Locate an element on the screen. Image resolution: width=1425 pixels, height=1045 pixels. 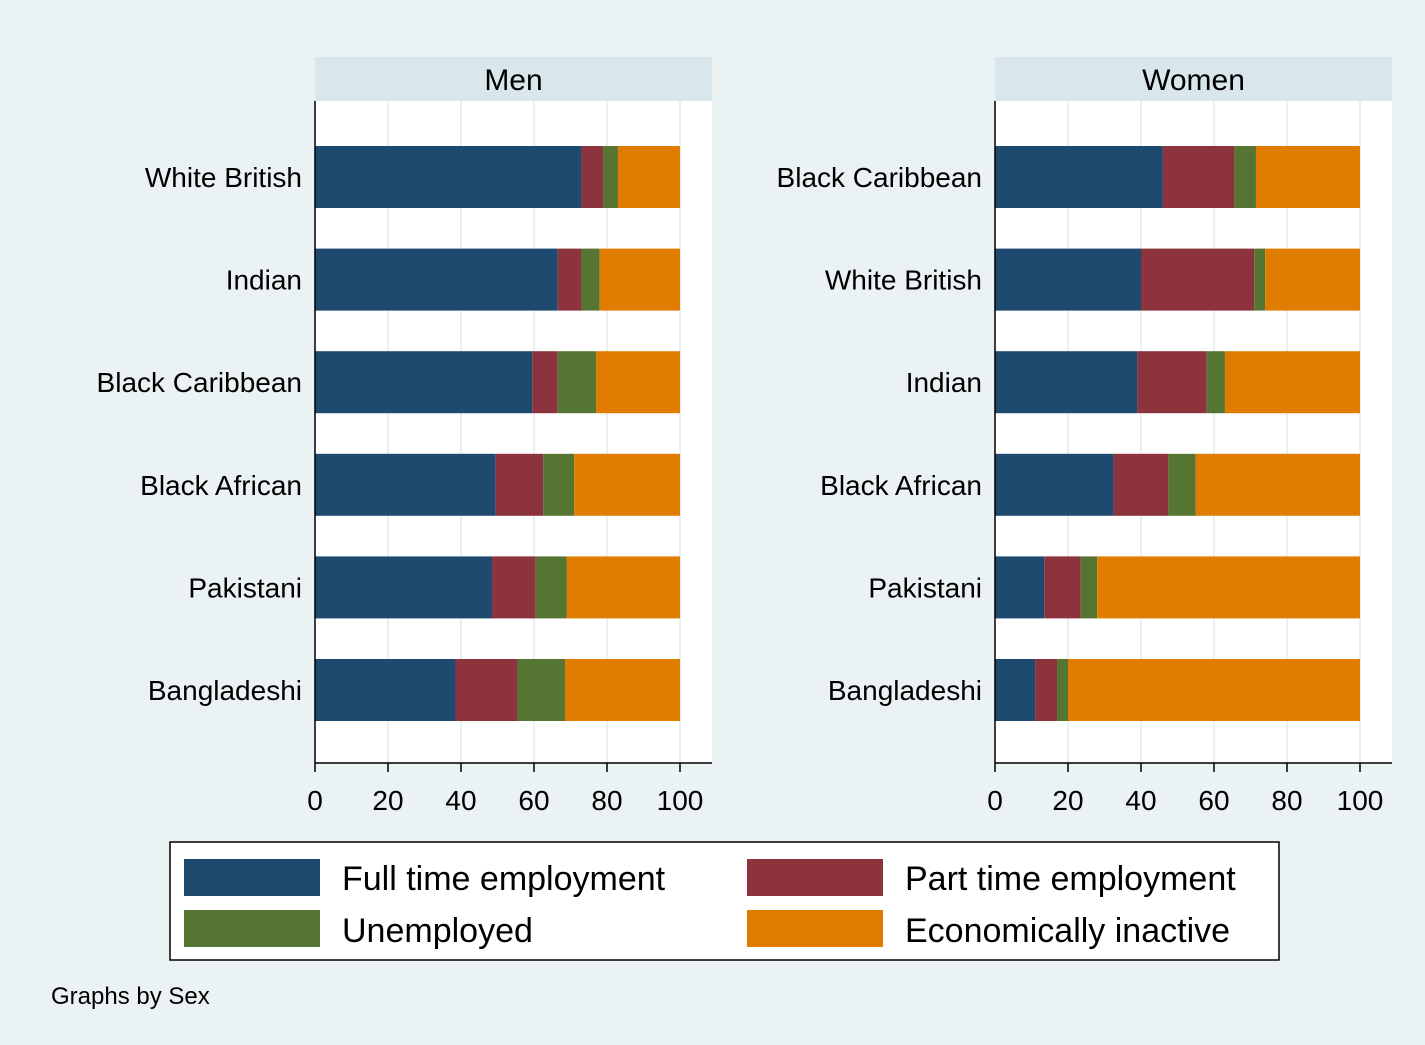
men-x-tick-label: 80 is located at coordinates (606, 800).